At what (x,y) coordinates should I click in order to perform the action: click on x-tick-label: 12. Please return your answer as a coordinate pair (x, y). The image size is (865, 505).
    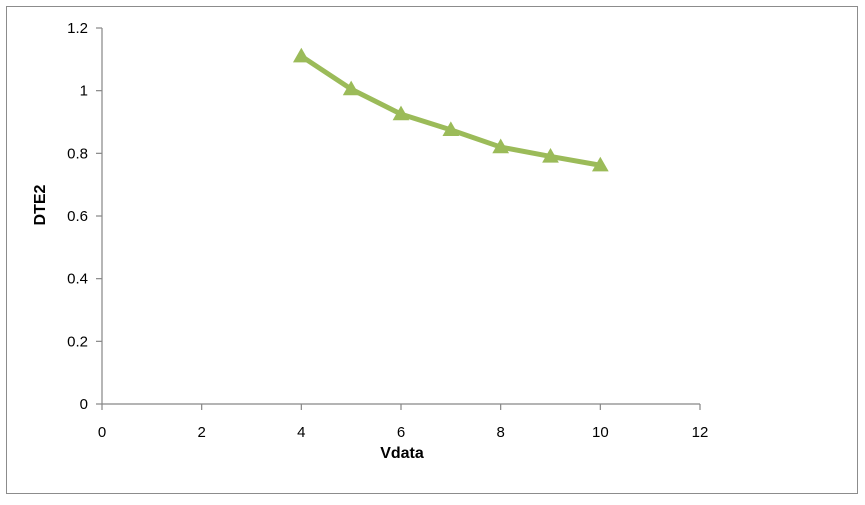
    Looking at the image, I should click on (700, 432).